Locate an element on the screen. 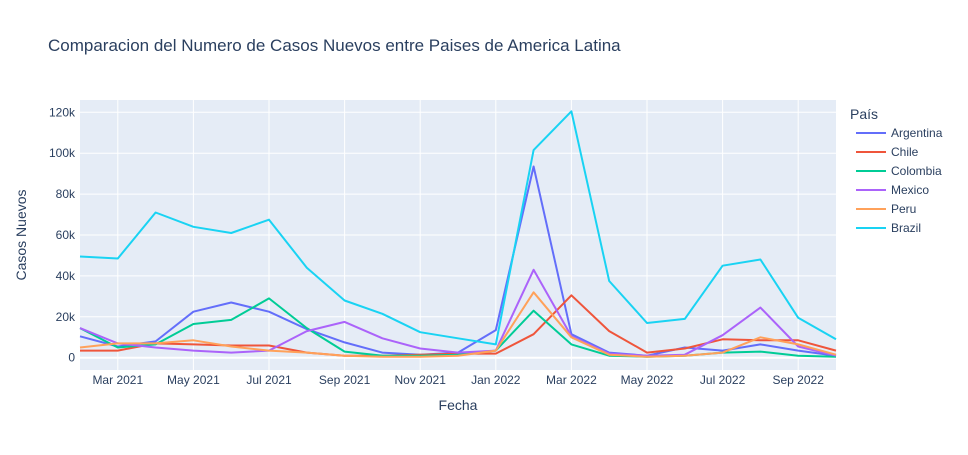 The image size is (968, 455). x-tick-label: Sep 2021 is located at coordinates (345, 380).